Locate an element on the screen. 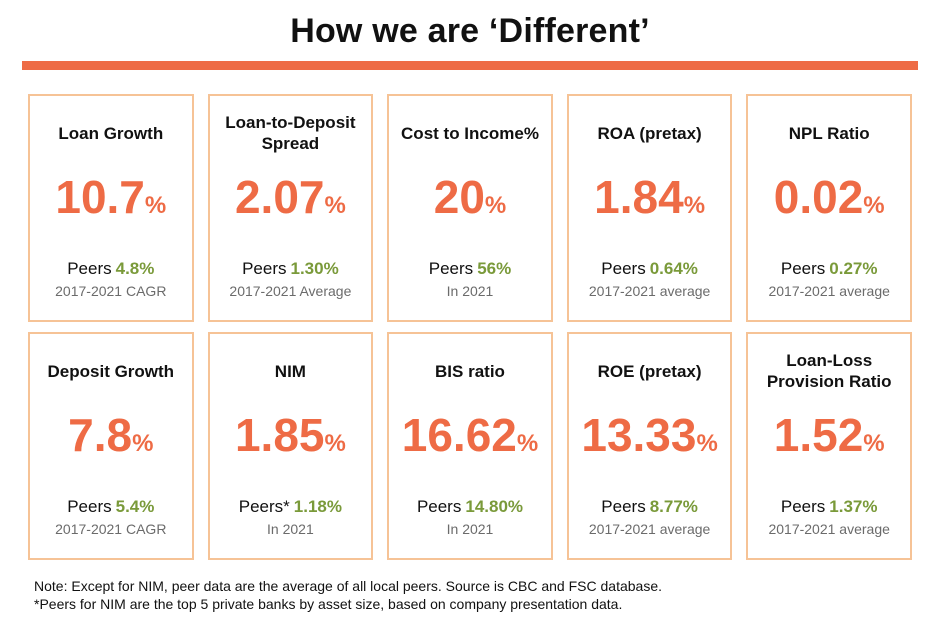 The height and width of the screenshot is (627, 940). metric-value: 10.7% is located at coordinates (110, 201).